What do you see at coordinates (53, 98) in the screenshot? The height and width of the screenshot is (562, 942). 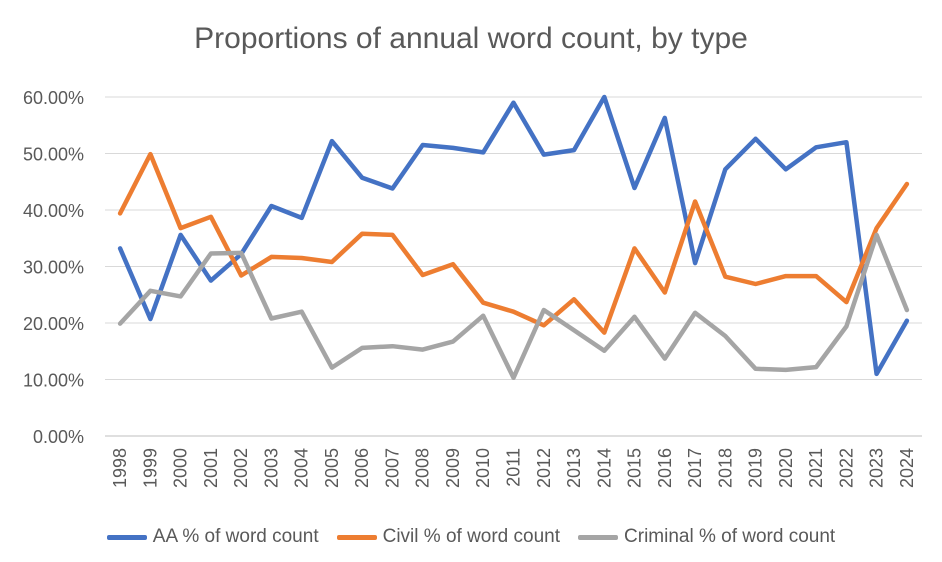 I see `y-tick-label: 60.00%` at bounding box center [53, 98].